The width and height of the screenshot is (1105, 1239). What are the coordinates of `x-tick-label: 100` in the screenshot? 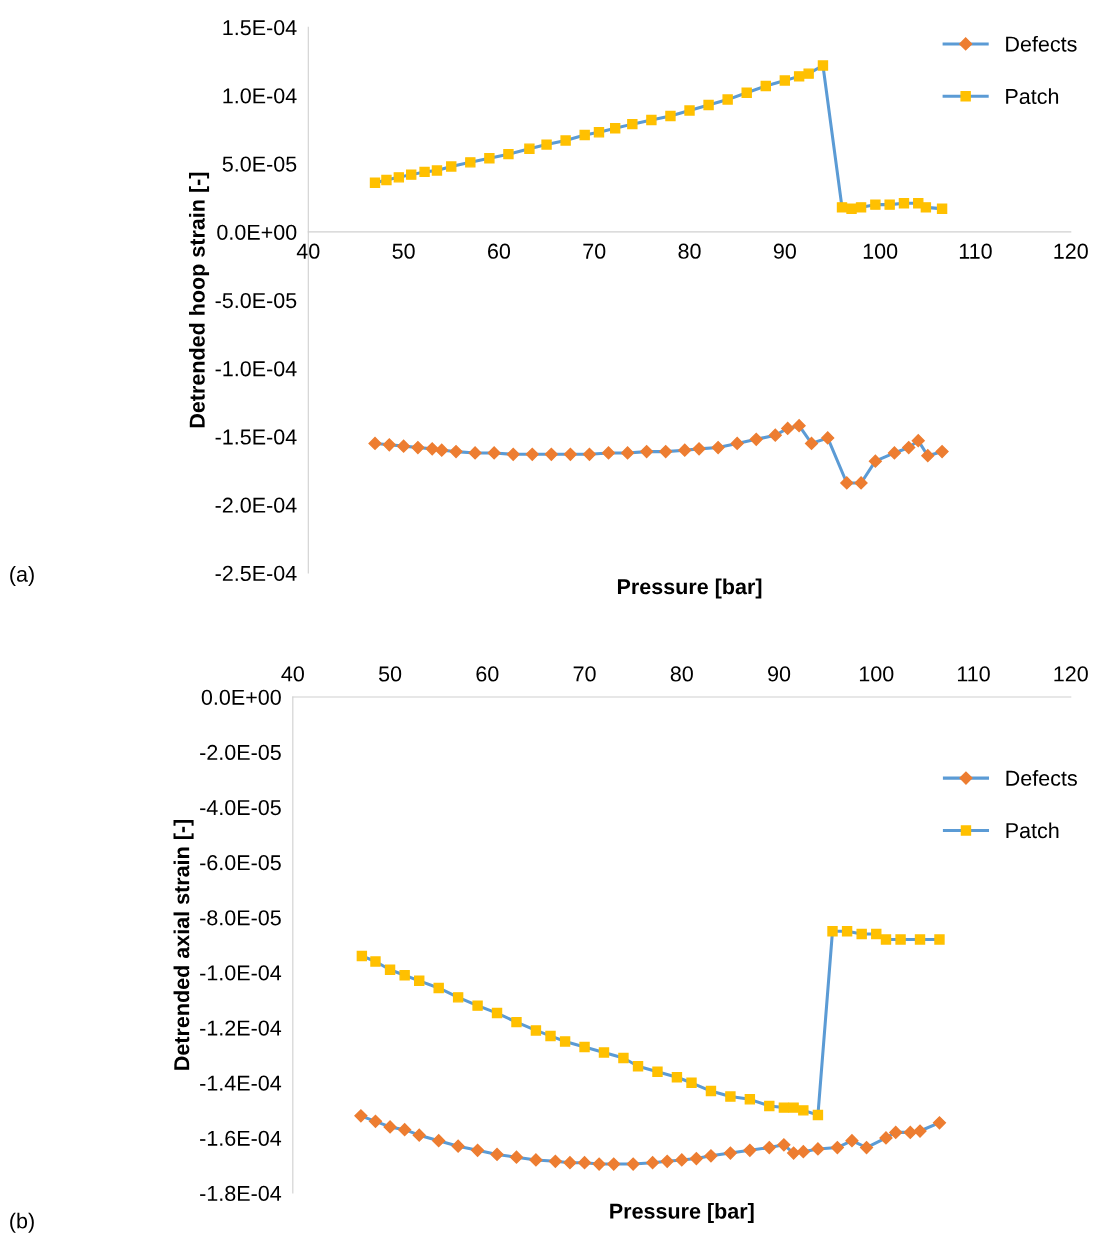 It's located at (876, 674).